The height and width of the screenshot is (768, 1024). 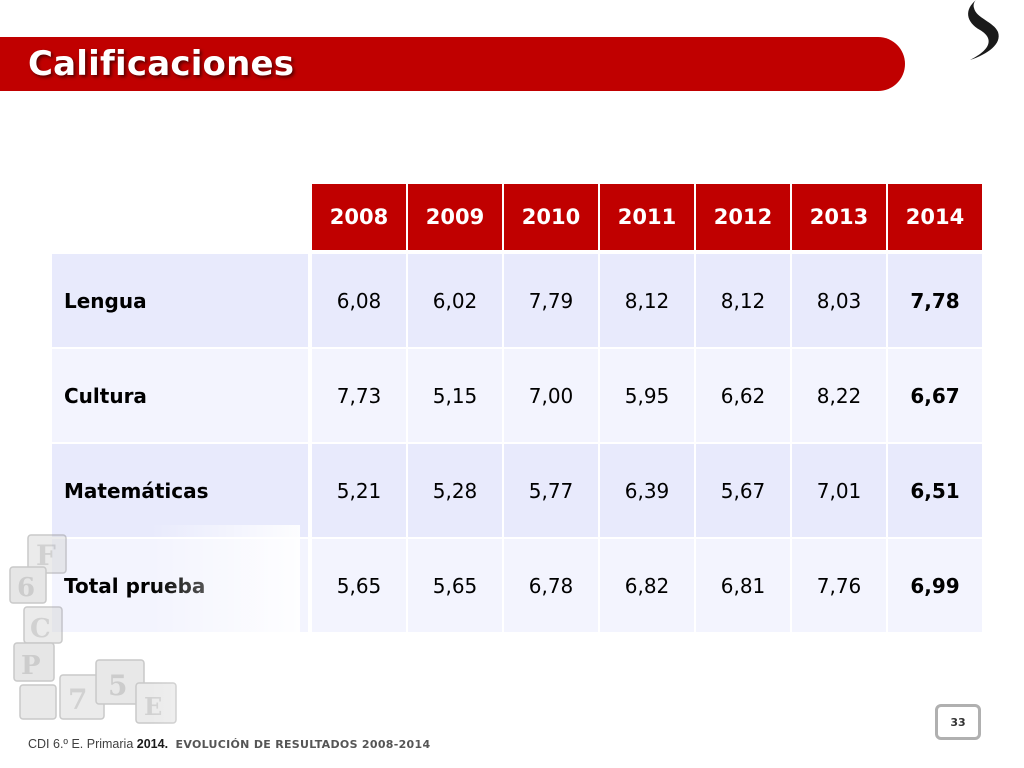 I want to click on year-header: 2014, so click(x=934, y=217).